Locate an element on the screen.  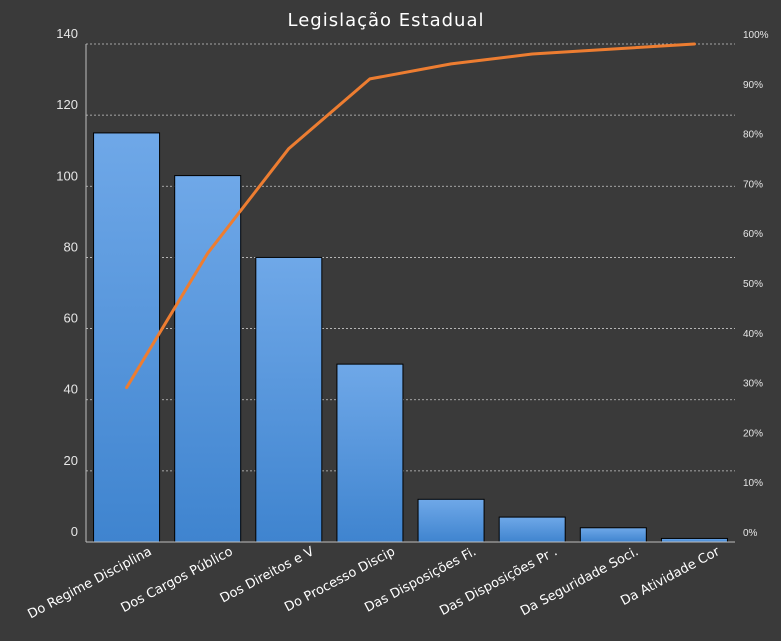
left-tick-label: 0 is located at coordinates (74, 531).